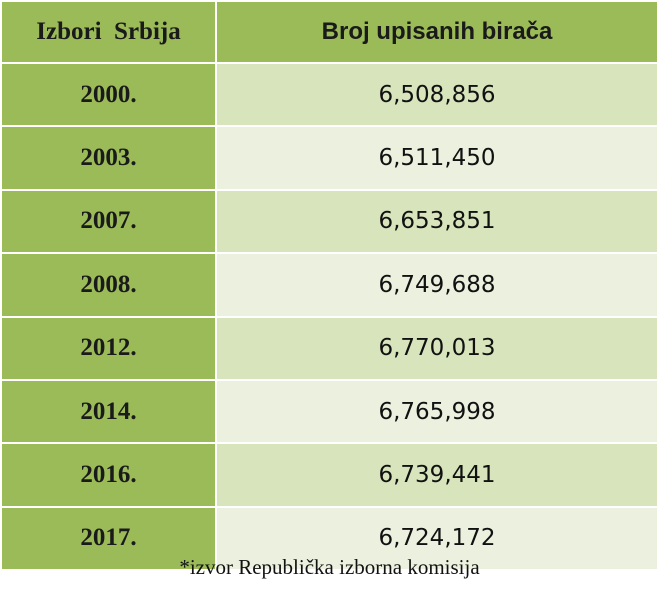 This screenshot has height=589, width=659. What do you see at coordinates (108, 221) in the screenshot?
I see `year-cell: 2007.` at bounding box center [108, 221].